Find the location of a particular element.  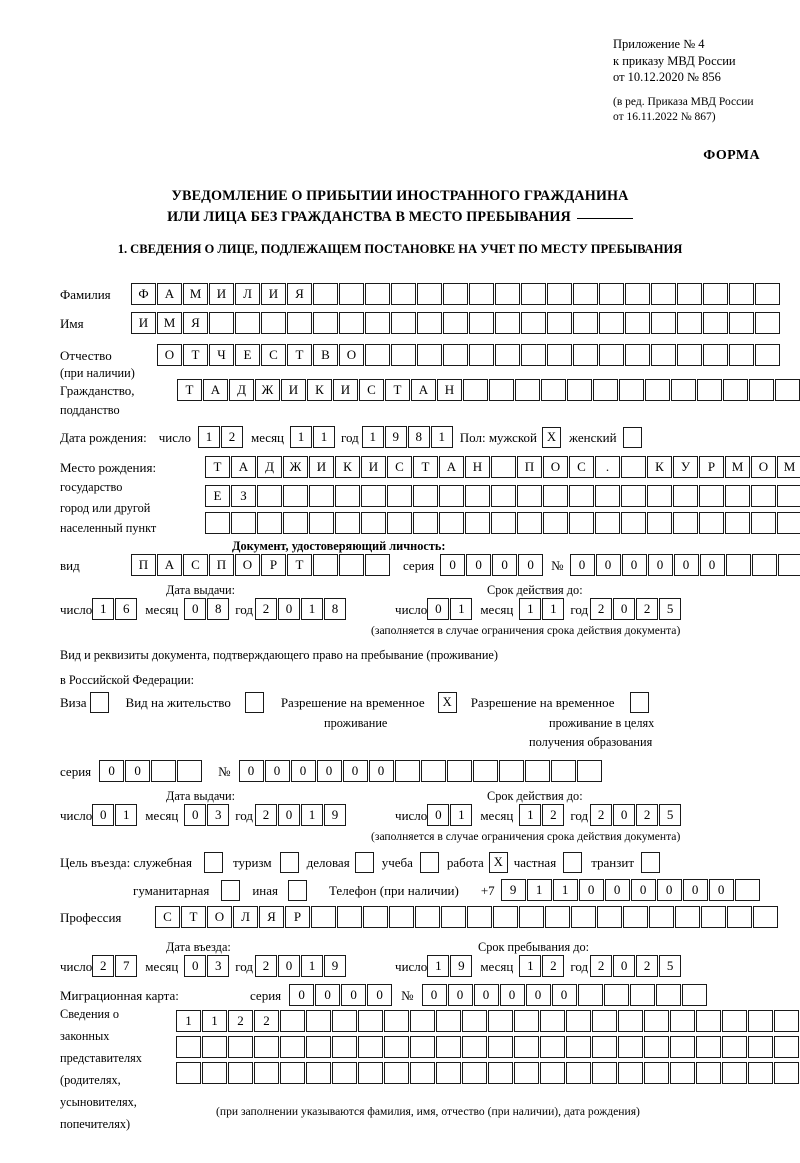

char-cell: П is located at coordinates (529, 467).